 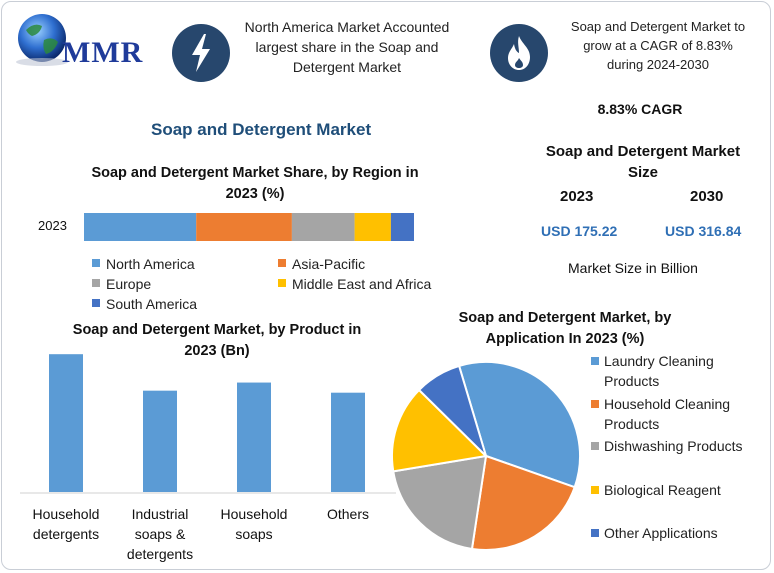 I want to click on market-size-title: Soap and Detergent Market Size, so click(x=643, y=162).